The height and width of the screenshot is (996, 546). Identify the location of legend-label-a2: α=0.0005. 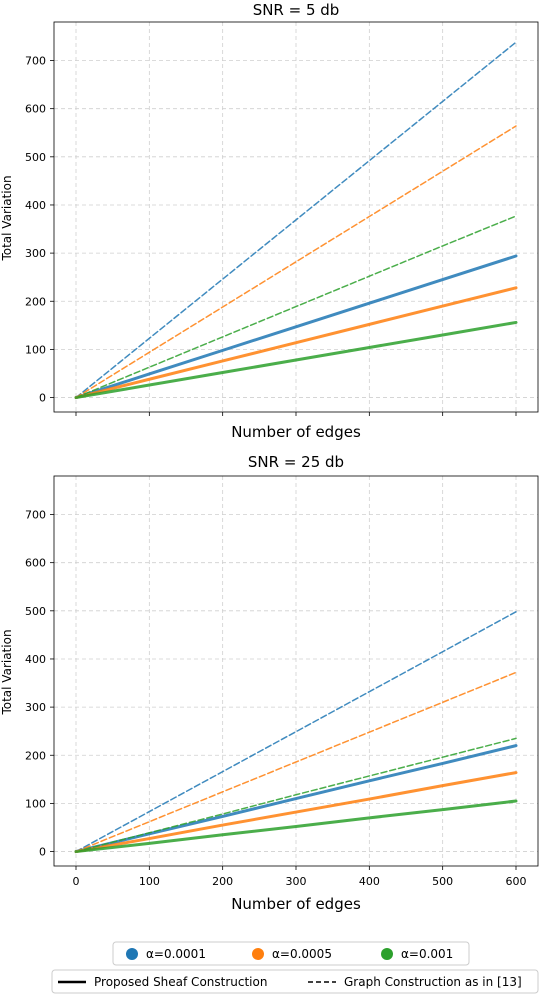
(302, 954).